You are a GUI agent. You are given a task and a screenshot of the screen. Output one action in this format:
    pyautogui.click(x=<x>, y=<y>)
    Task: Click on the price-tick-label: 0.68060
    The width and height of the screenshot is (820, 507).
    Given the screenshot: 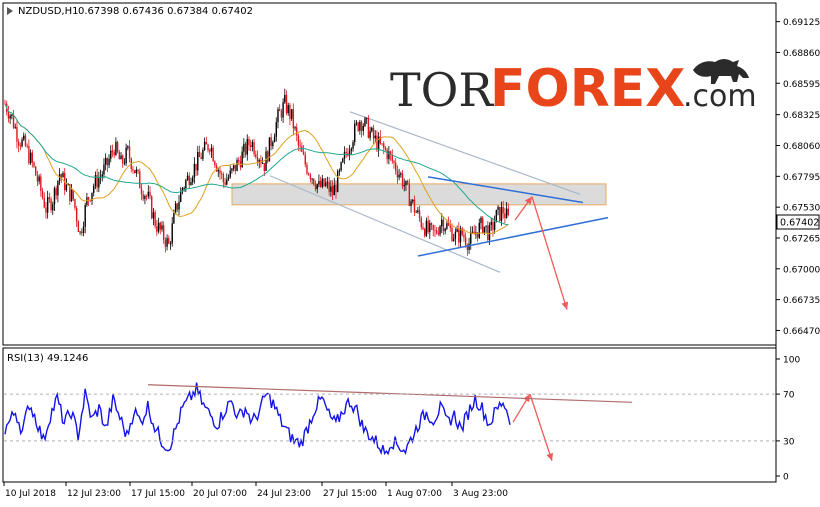 What is the action you would take?
    pyautogui.click(x=801, y=147)
    